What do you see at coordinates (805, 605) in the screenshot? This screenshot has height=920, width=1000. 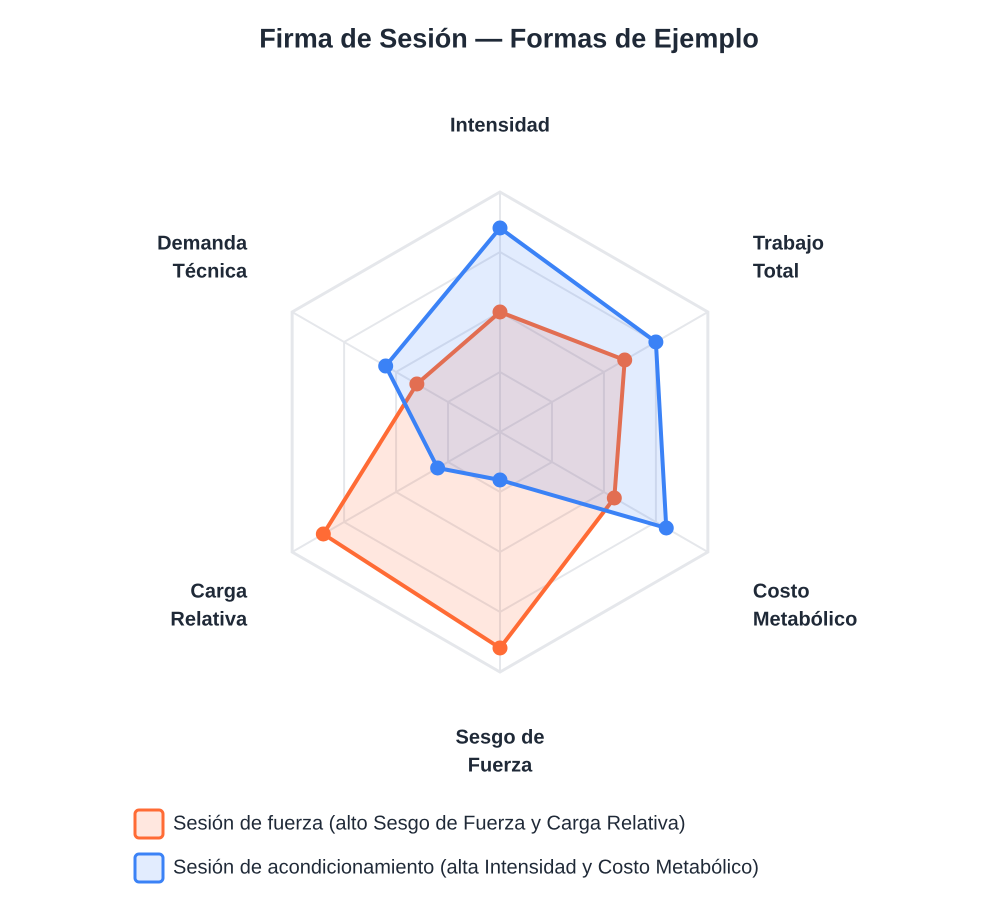 I see `spoke-label: Costo Metabólico` at bounding box center [805, 605].